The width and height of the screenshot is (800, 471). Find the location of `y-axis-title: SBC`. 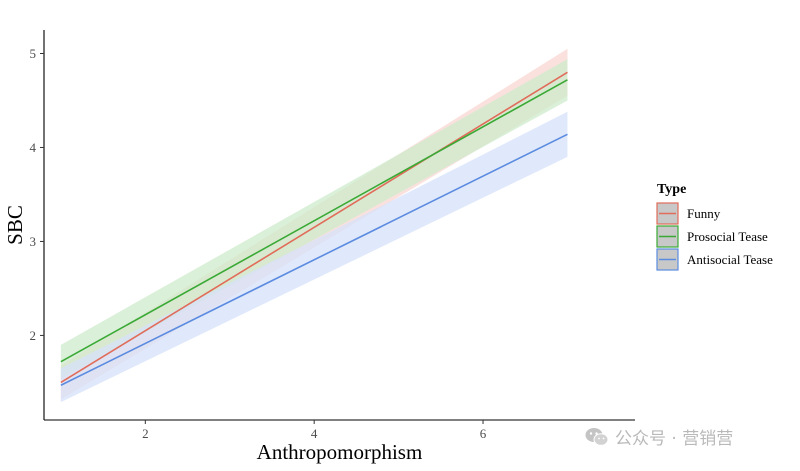

y-axis-title: SBC is located at coordinates (15, 225).